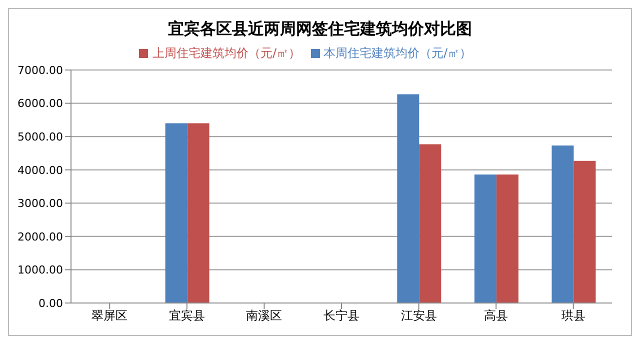 The width and height of the screenshot is (640, 344). I want to click on y-tick-label: 0.00, so click(50, 303).